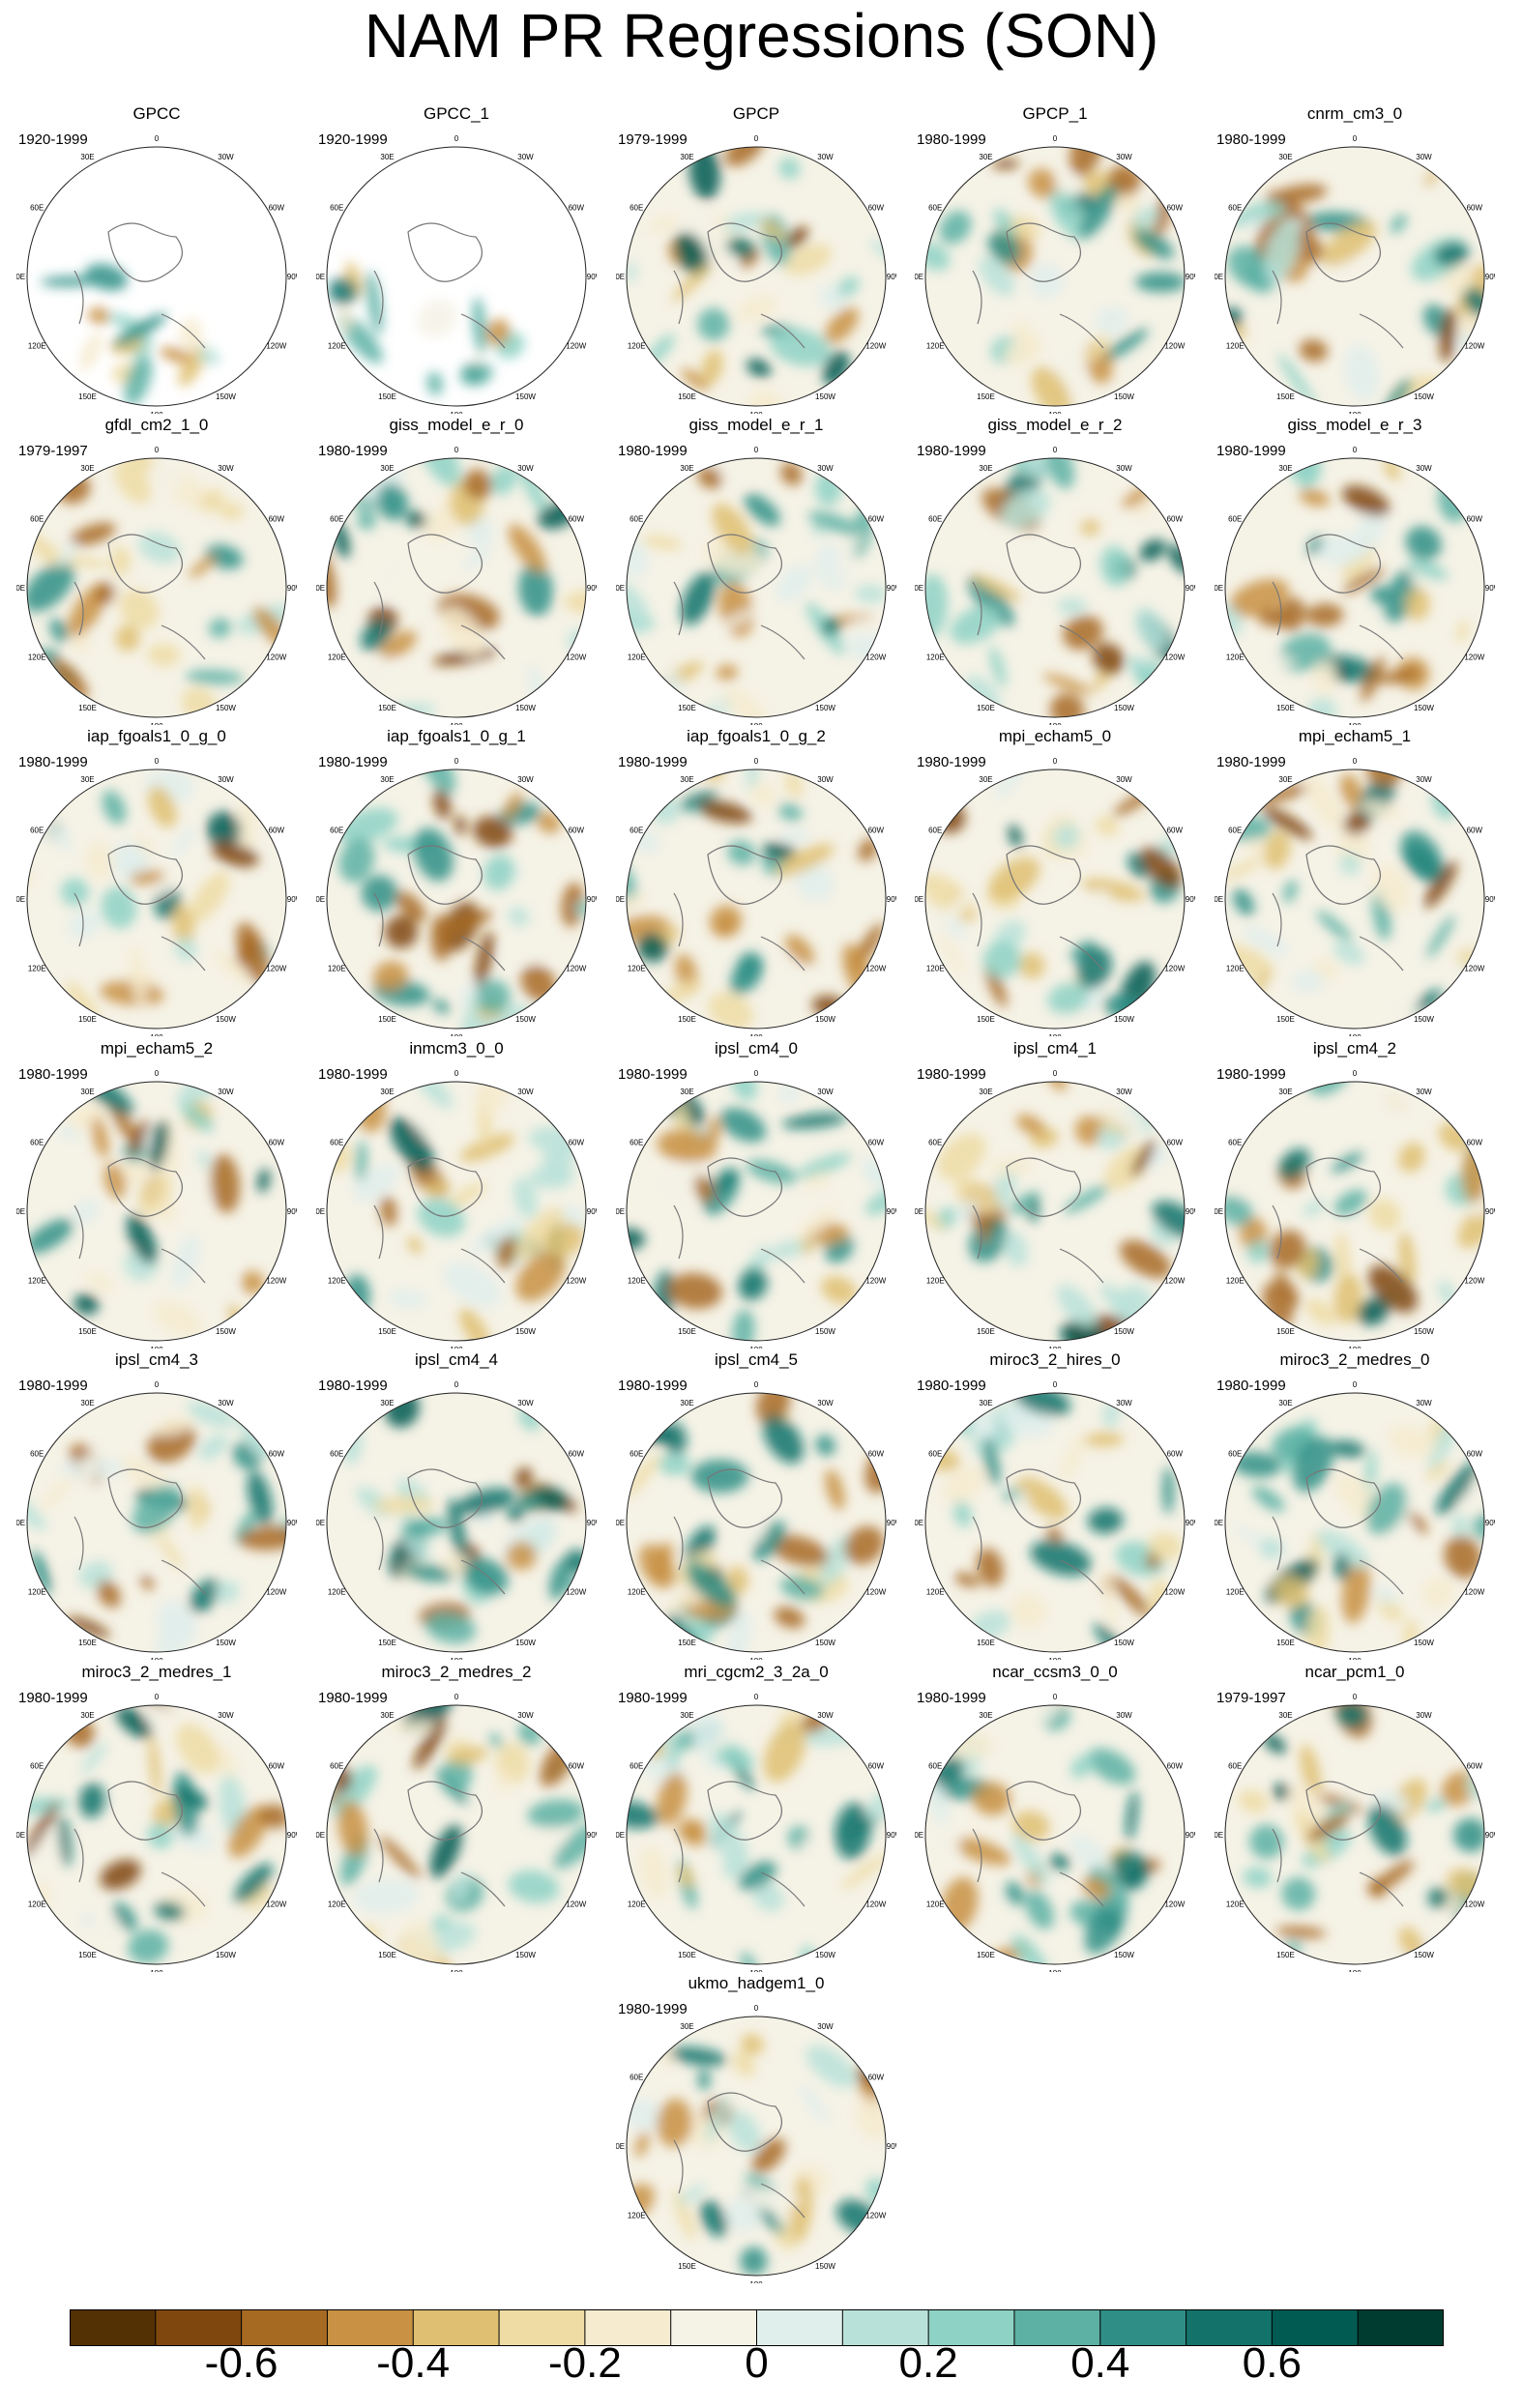 This screenshot has height=2408, width=1523. What do you see at coordinates (456, 736) in the screenshot?
I see `panel-title: iap_fgoals1_0_g_1` at bounding box center [456, 736].